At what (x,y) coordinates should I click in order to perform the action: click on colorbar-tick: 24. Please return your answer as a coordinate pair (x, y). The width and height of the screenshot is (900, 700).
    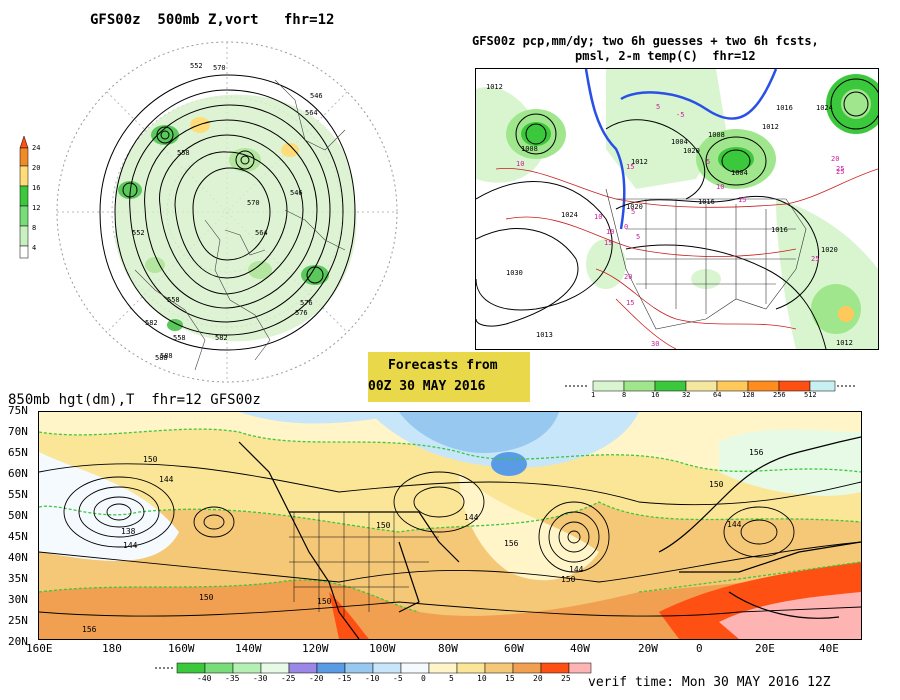
    Looking at the image, I should click on (36, 148).